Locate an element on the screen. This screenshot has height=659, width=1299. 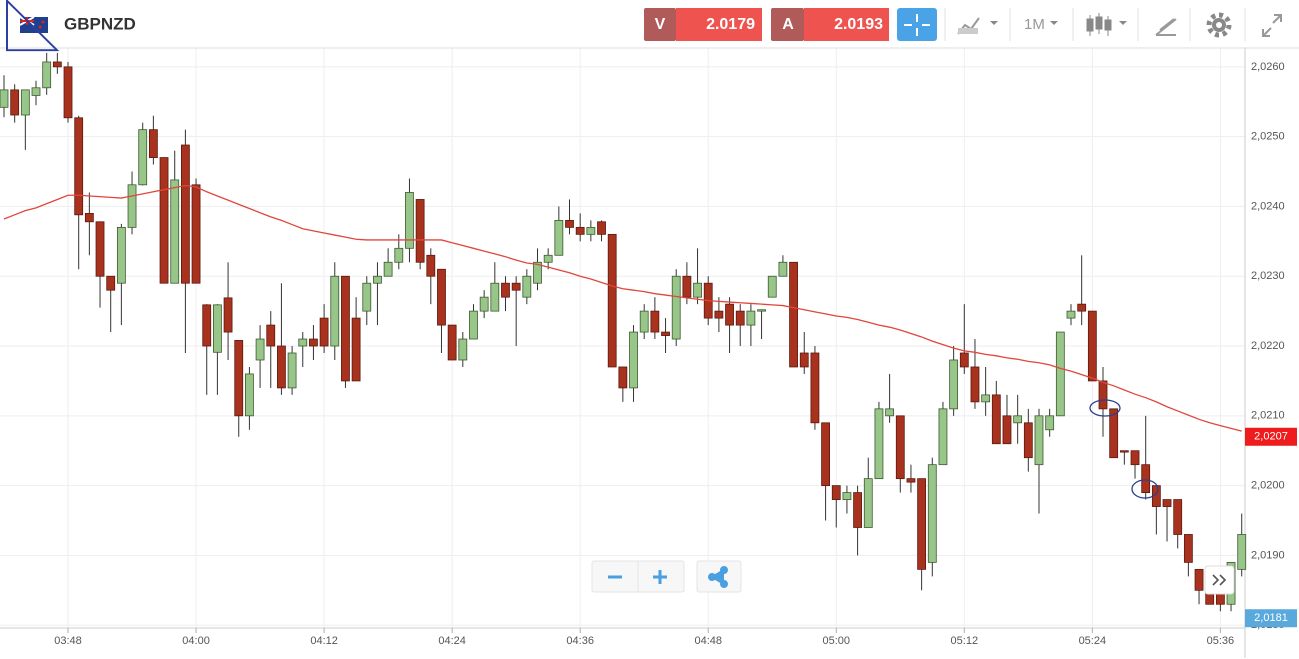
crosshair-button is located at coordinates (917, 24).